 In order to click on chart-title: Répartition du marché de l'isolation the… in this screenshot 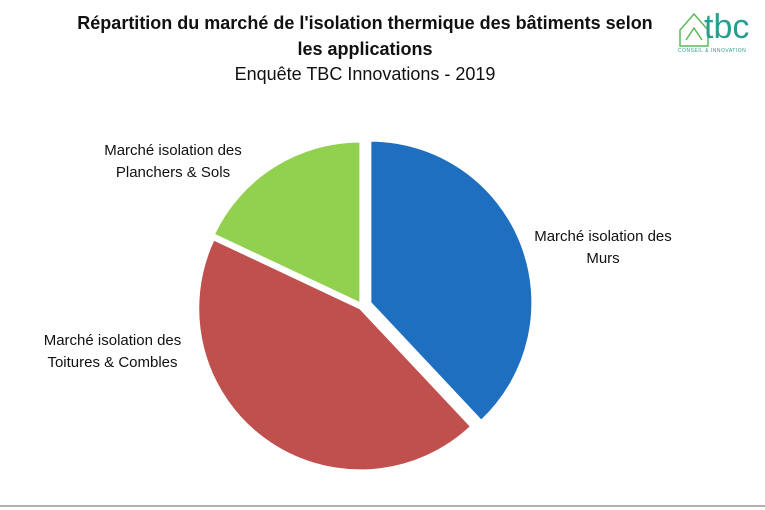, I will do `click(365, 36)`.